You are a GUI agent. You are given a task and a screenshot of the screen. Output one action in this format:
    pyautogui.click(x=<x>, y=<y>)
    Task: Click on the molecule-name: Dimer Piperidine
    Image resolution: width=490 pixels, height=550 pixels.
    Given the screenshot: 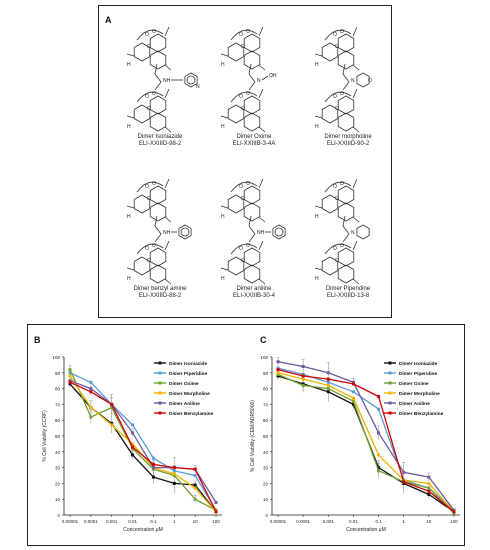 What is the action you would take?
    pyautogui.click(x=348, y=289)
    